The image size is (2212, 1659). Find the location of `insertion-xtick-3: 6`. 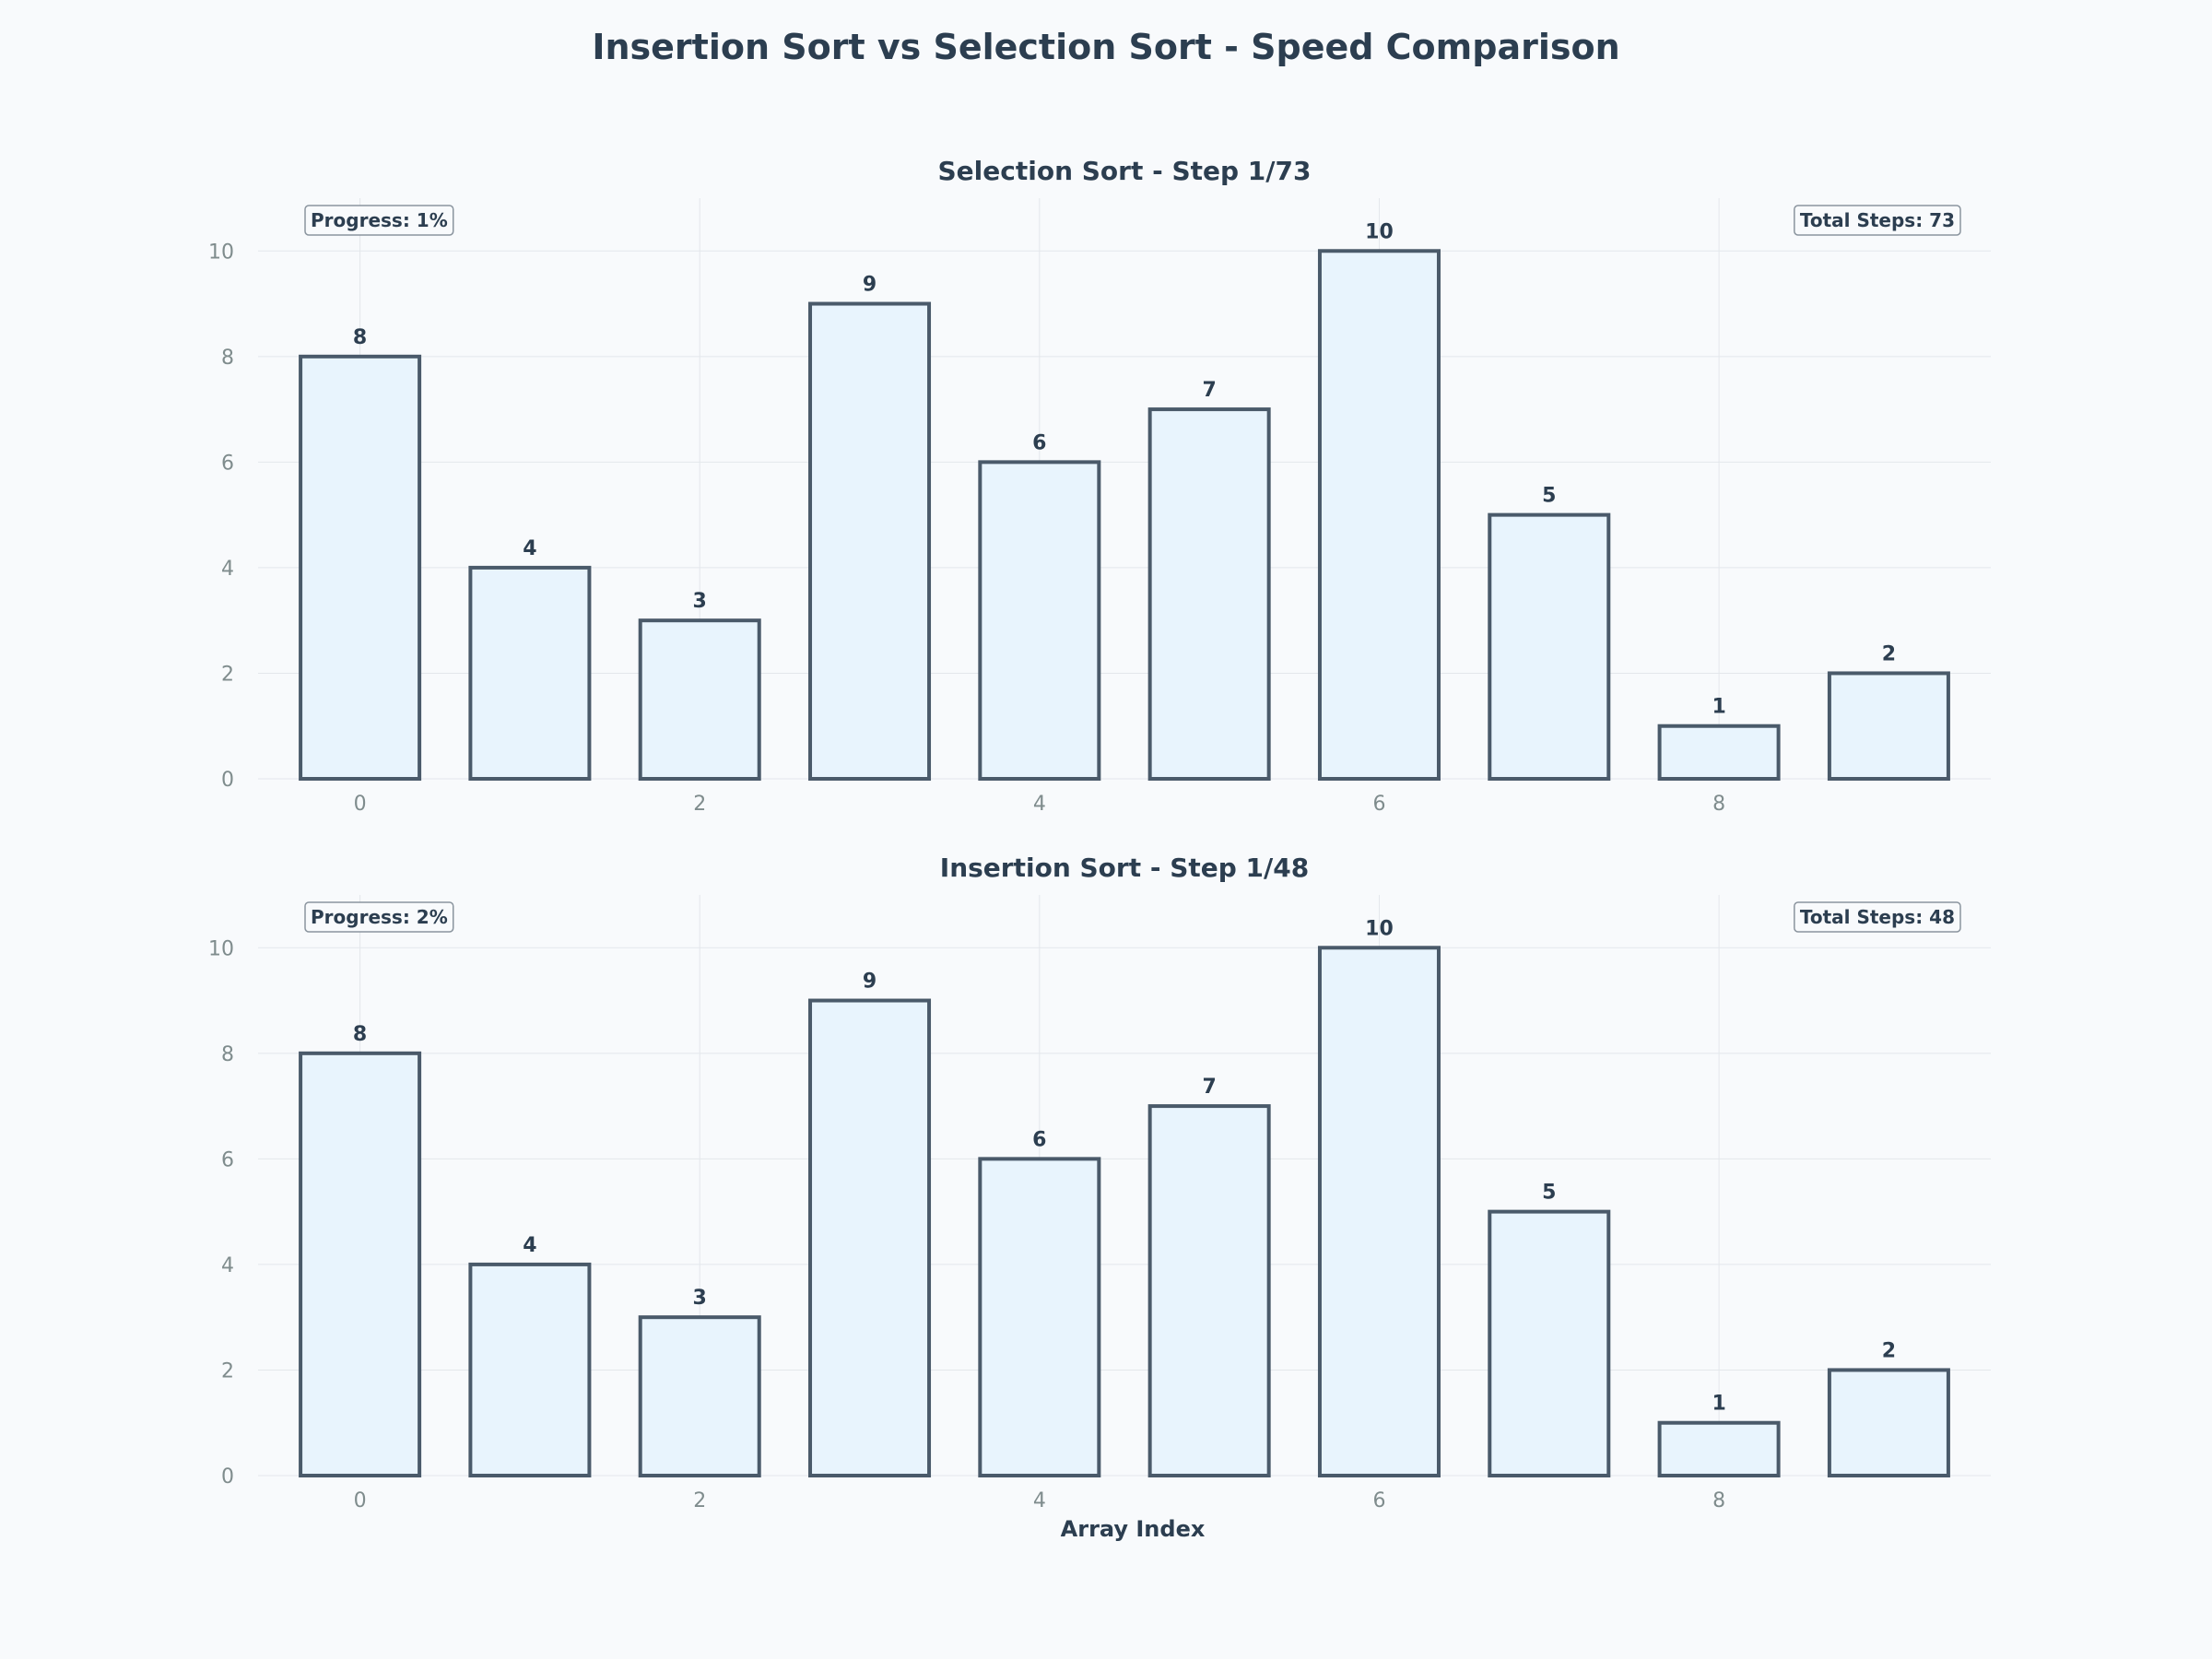

insertion-xtick-3: 6 is located at coordinates (1378, 1500).